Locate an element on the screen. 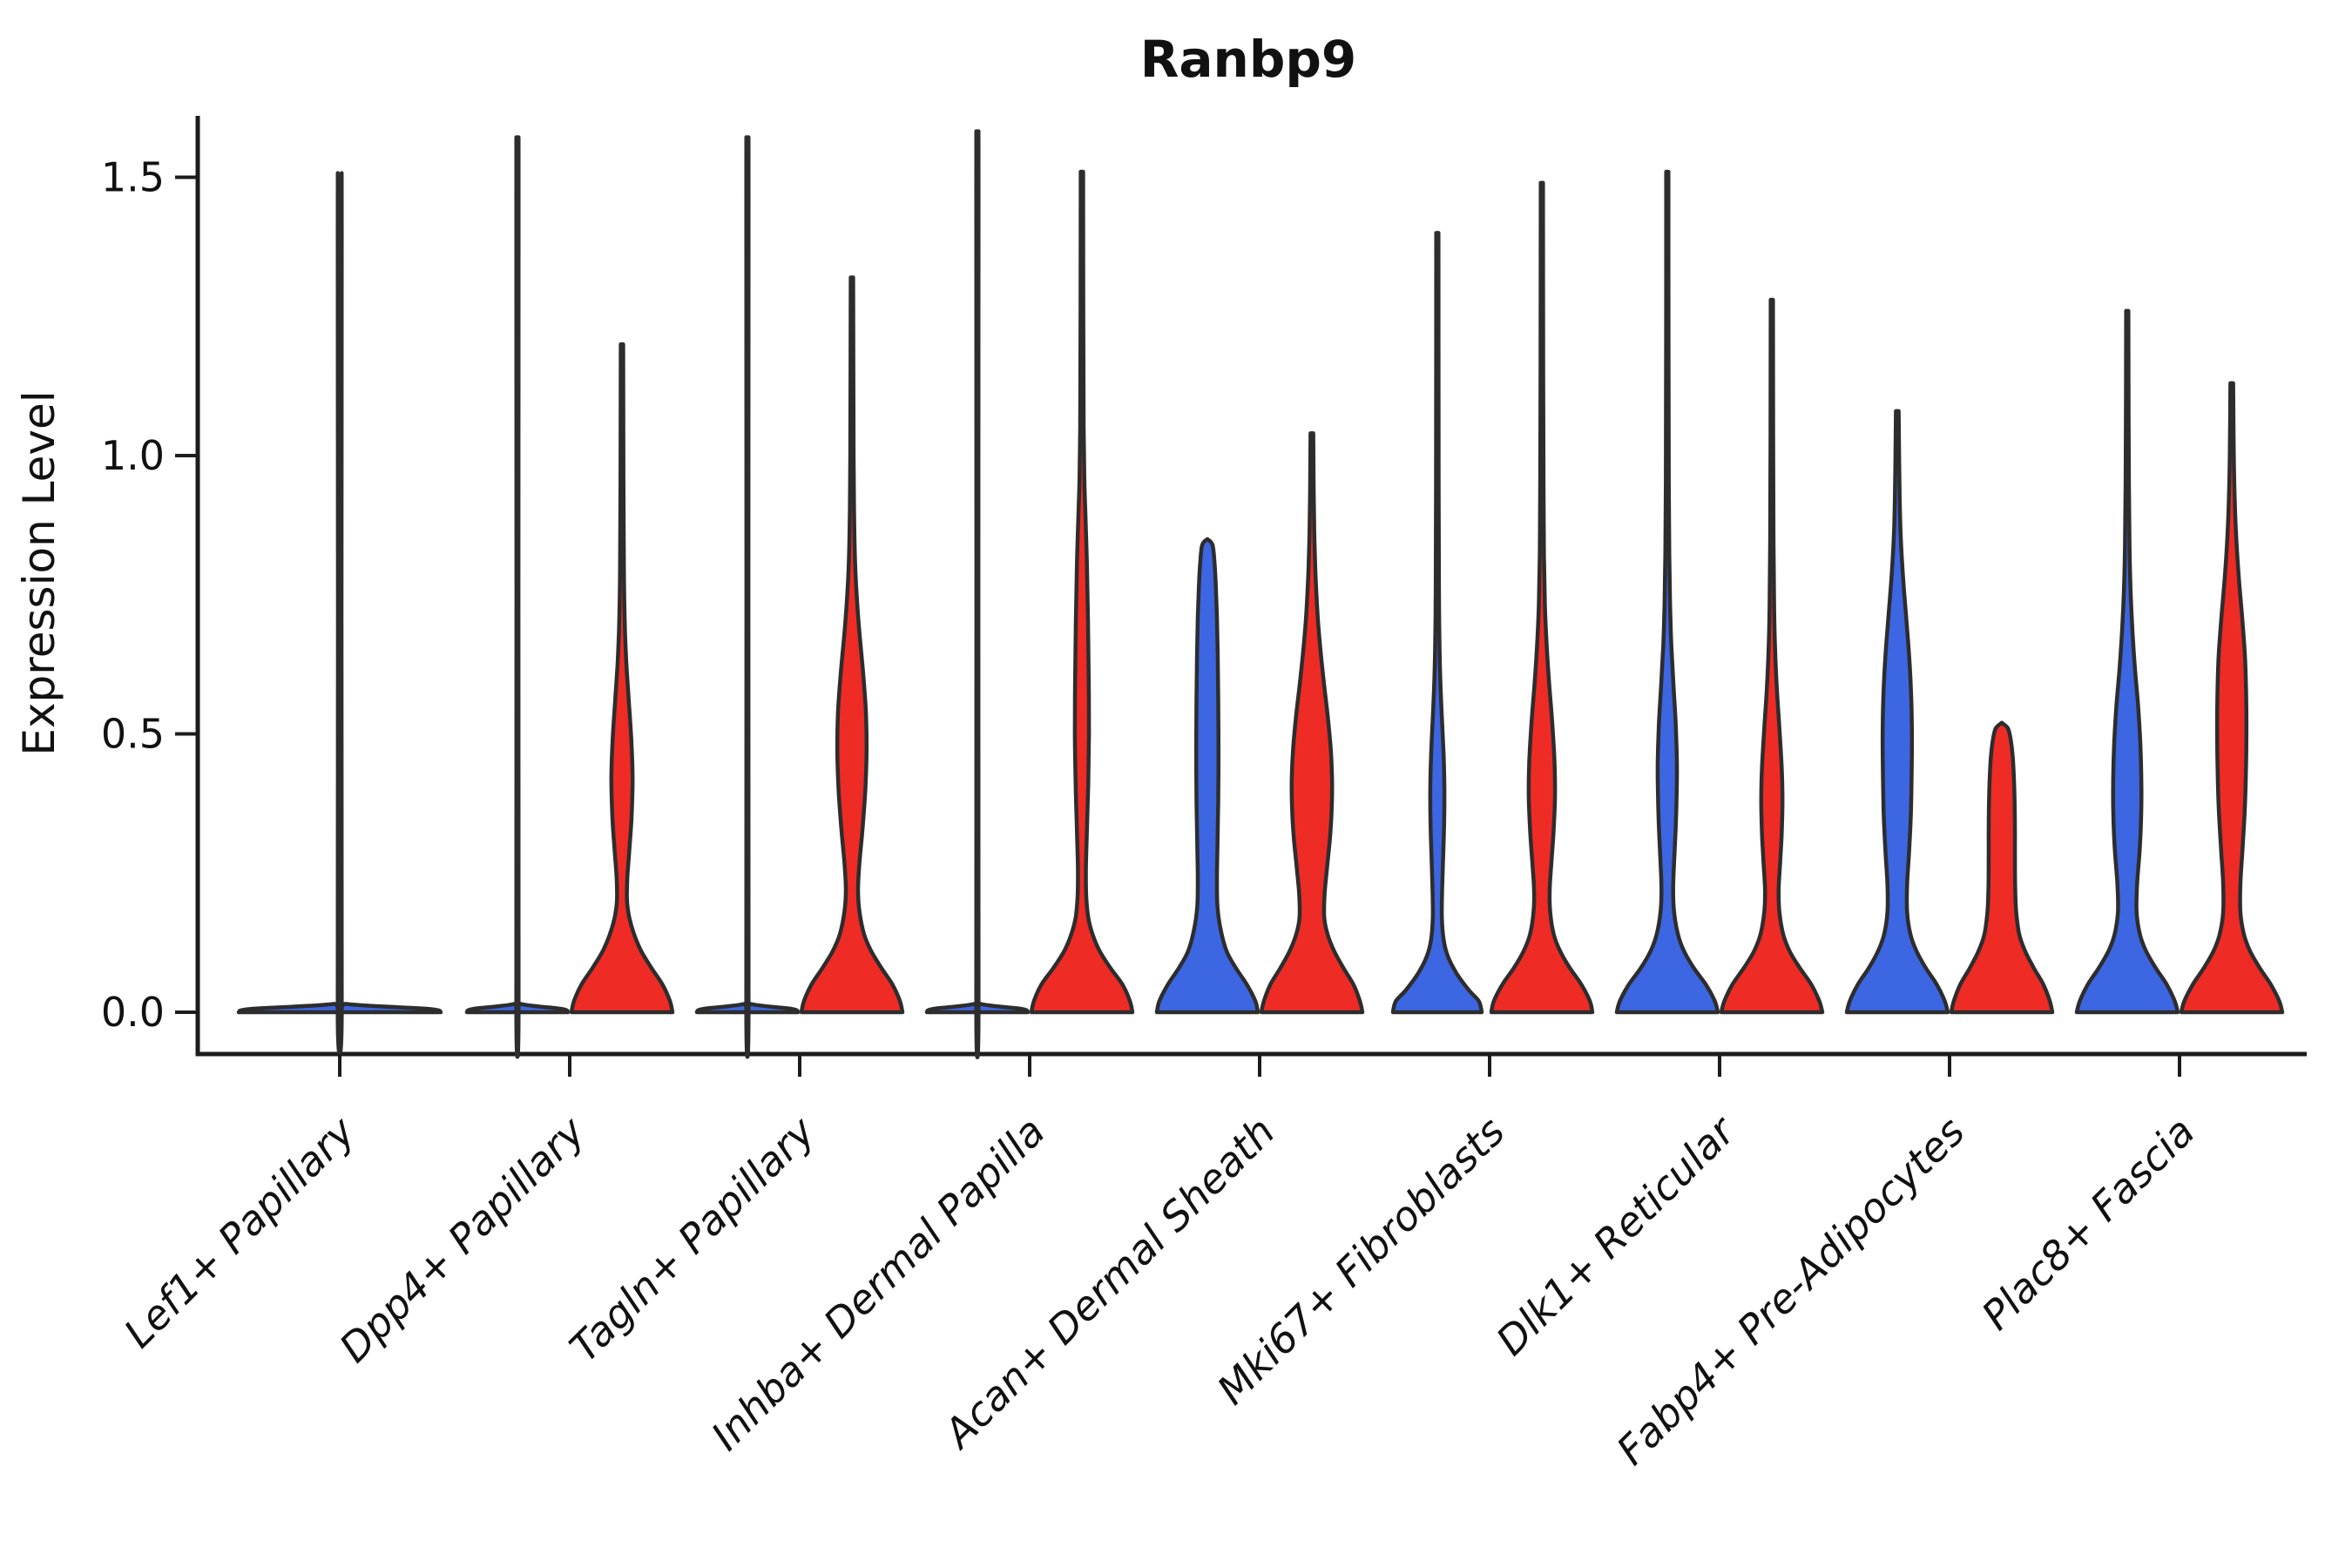  chart-title: Ranbp9 is located at coordinates (1248, 59).